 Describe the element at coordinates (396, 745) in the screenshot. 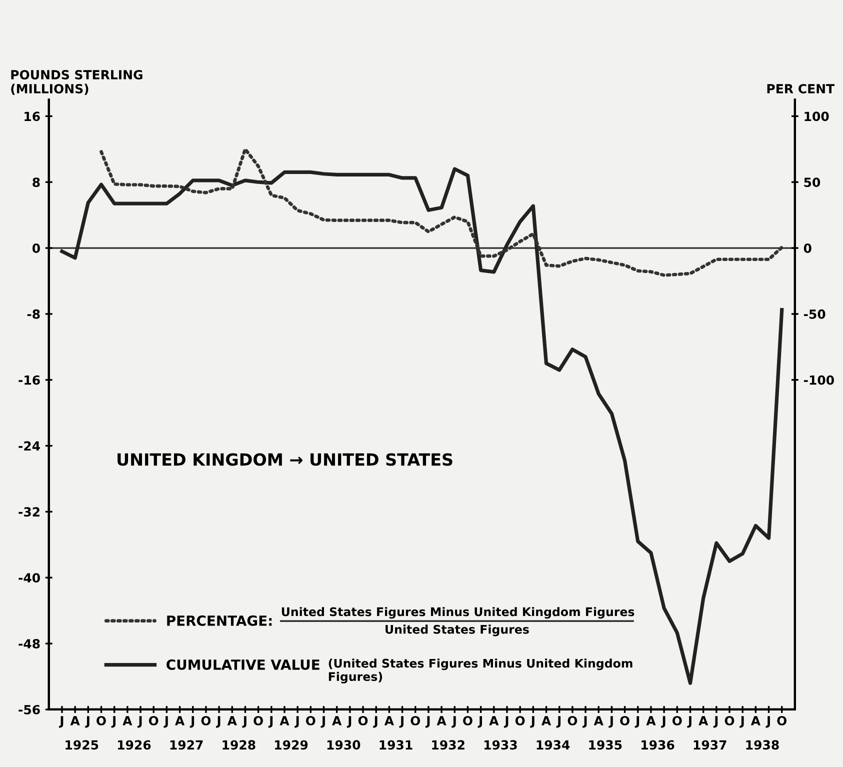

I see `text: 1931` at that location.